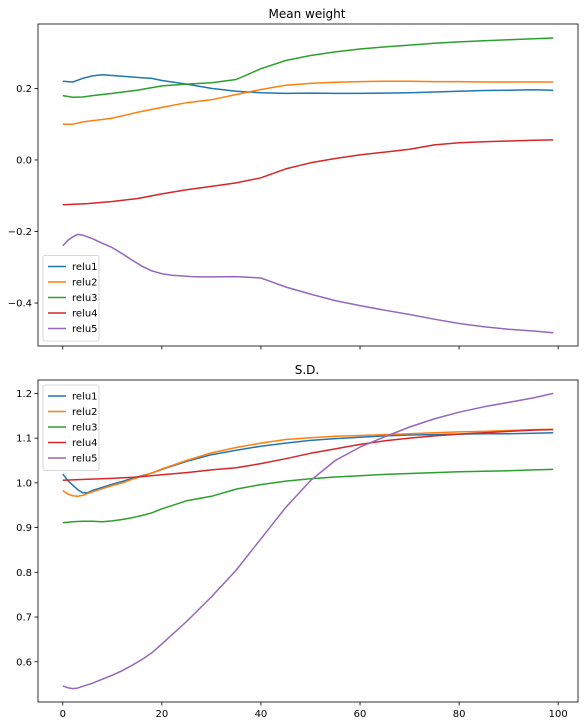  Describe the element at coordinates (308, 84) in the screenshot. I see `mean-weight-series-relu1` at that location.